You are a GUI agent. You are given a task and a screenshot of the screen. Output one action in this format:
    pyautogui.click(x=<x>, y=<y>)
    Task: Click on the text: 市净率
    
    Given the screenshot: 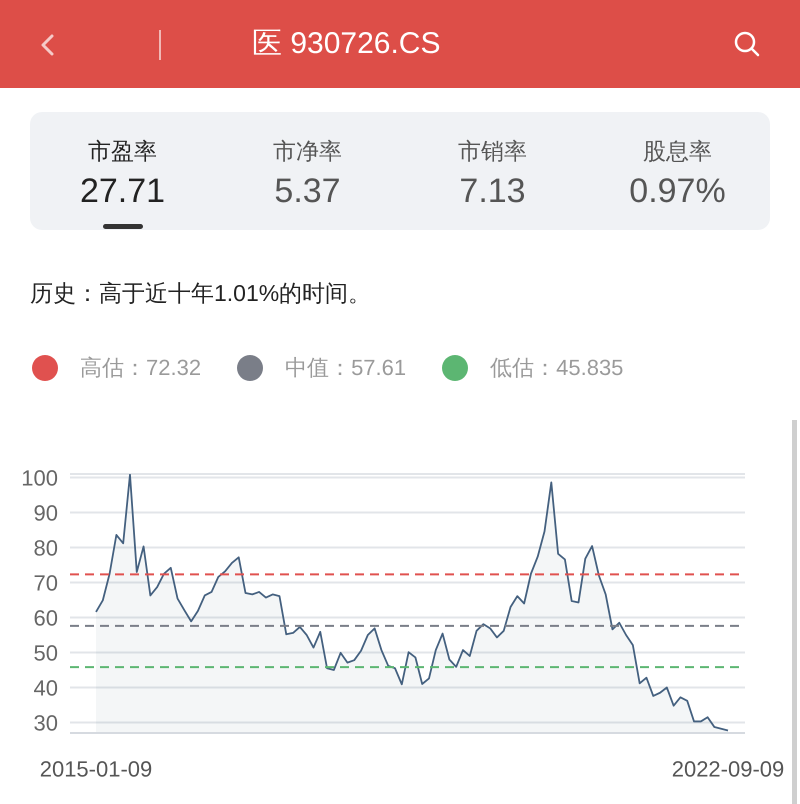 What is the action you would take?
    pyautogui.click(x=307, y=151)
    